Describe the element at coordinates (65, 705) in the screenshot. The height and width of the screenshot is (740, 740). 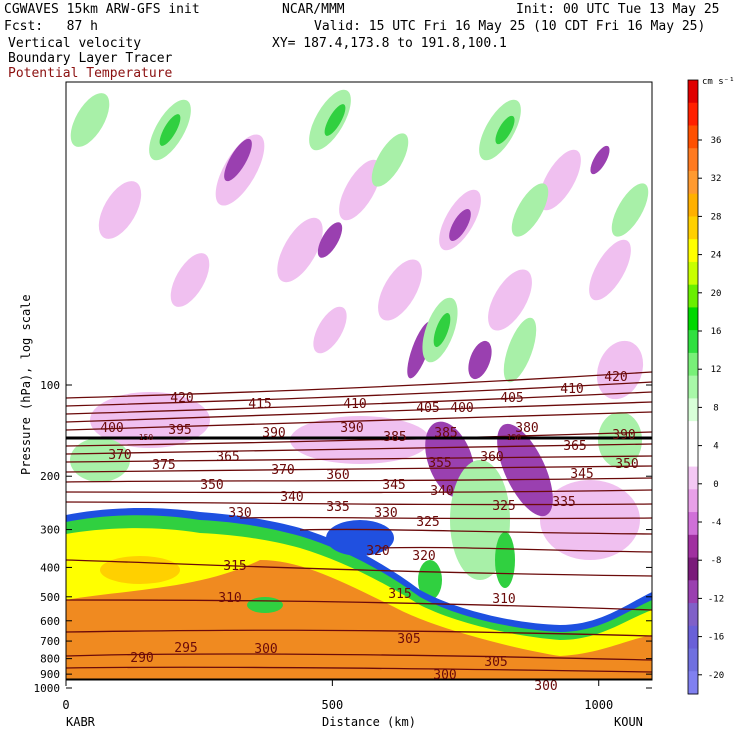
I see `x-tick-label-0: 0` at that location.